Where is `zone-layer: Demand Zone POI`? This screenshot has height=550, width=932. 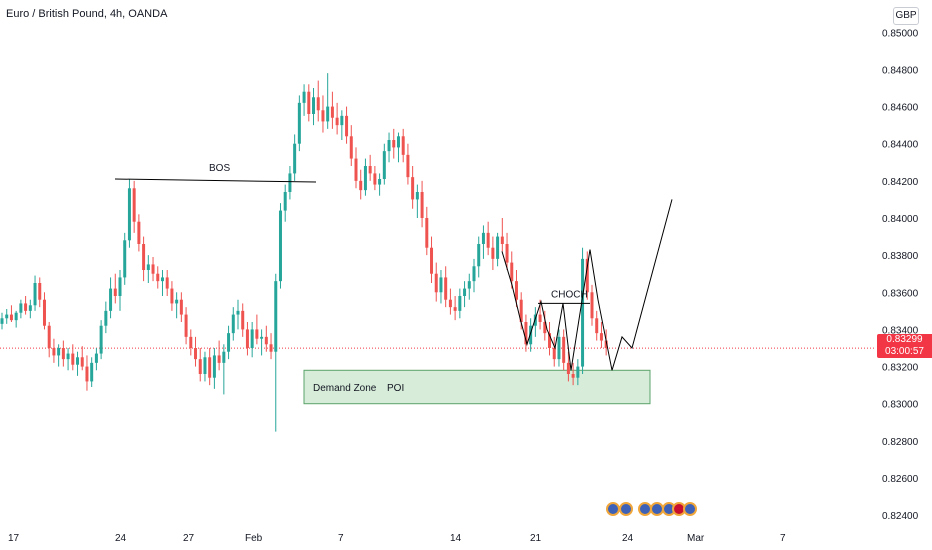
zone-layer: Demand Zone POI is located at coordinates (477, 387).